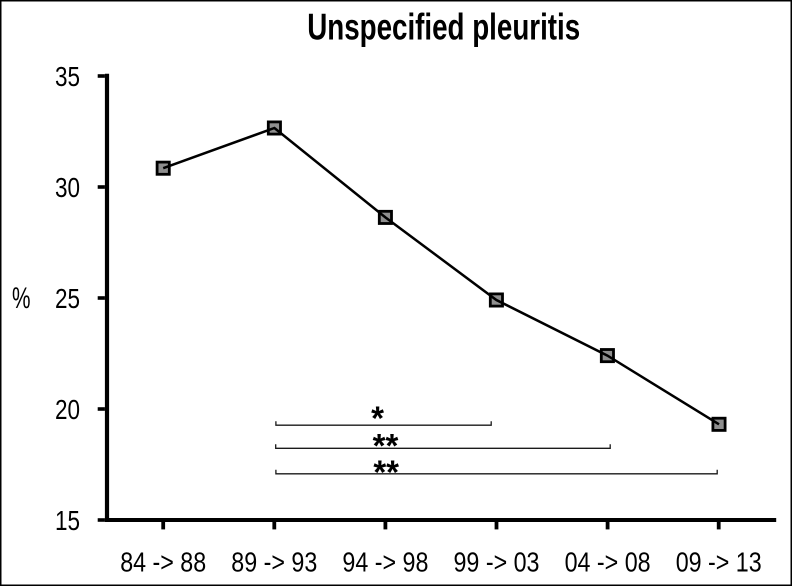 The height and width of the screenshot is (586, 792). I want to click on svg-text: 09 -> 13, so click(719, 562).